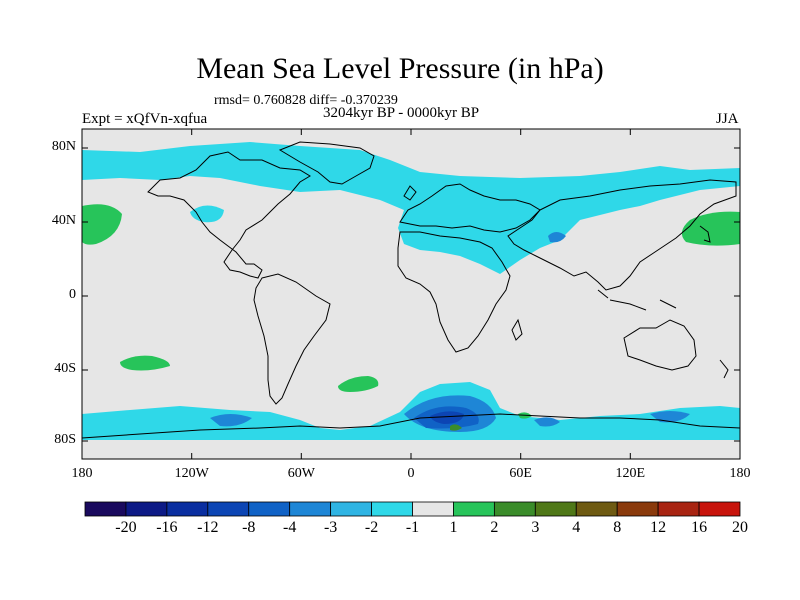 Image resolution: width=800 pixels, height=600 pixels. I want to click on africa-coast, so click(454, 292).